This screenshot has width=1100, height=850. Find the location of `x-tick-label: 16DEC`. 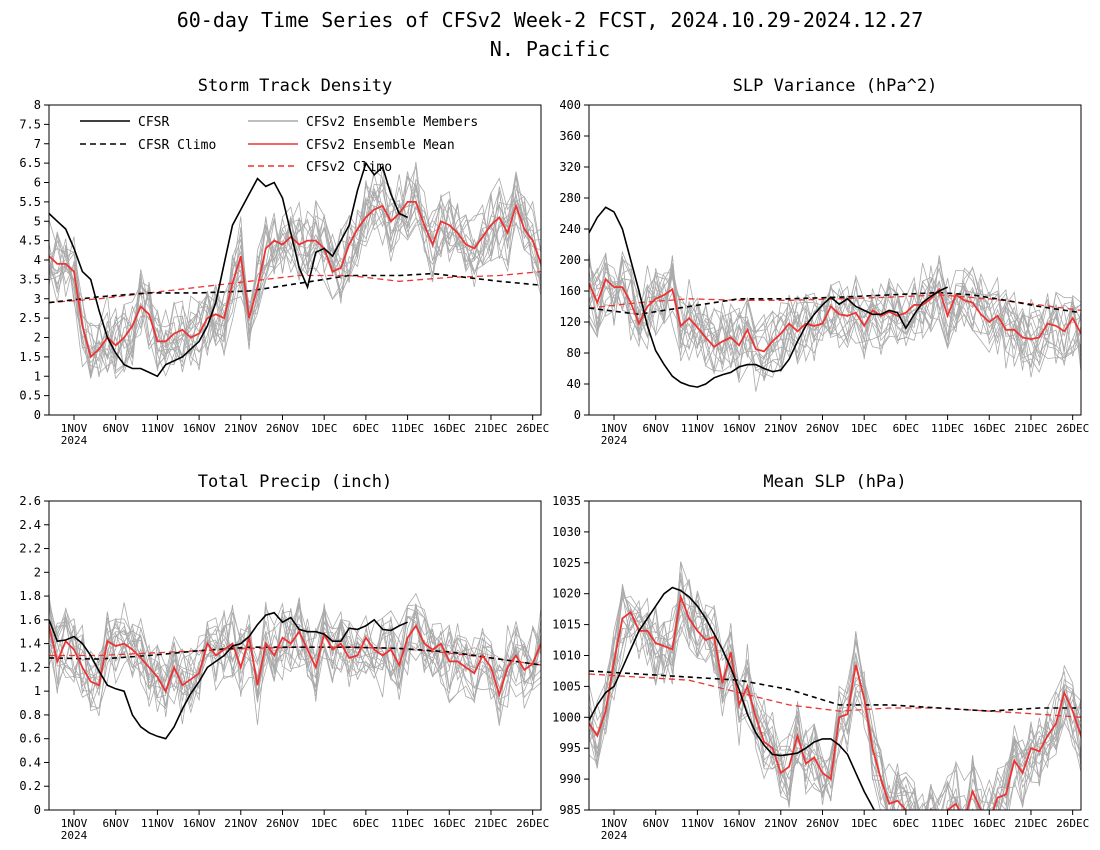

x-tick-label: 16DEC is located at coordinates (449, 823).